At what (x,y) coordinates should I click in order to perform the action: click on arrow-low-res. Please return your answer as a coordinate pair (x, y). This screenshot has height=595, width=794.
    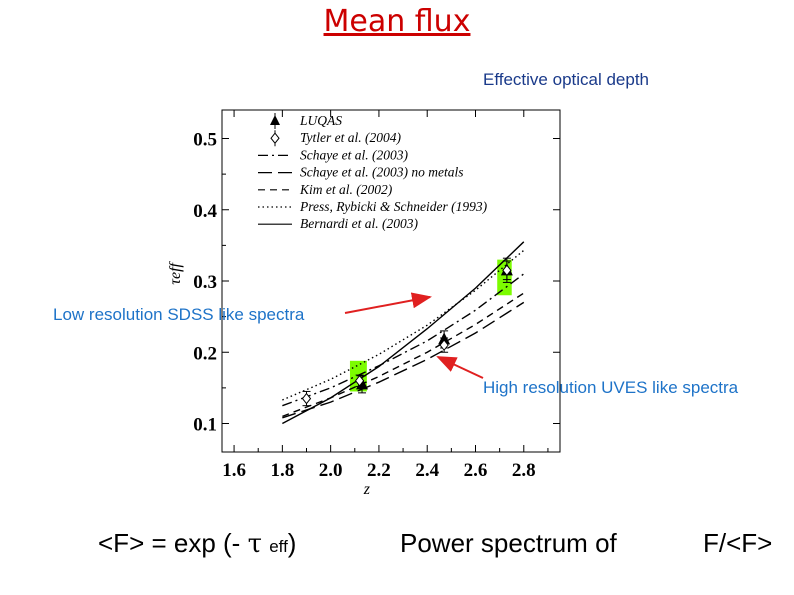
    Looking at the image, I should click on (388, 303).